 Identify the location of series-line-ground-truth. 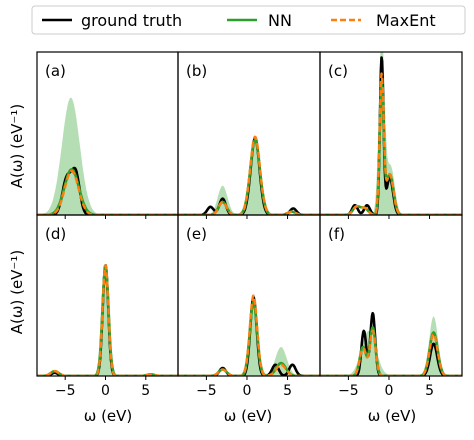
(391, 343).